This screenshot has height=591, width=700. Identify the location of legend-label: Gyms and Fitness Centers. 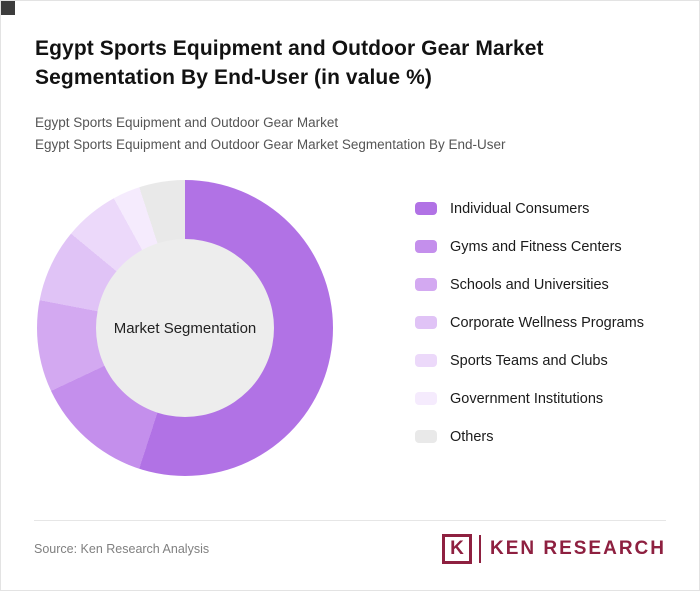
(536, 246).